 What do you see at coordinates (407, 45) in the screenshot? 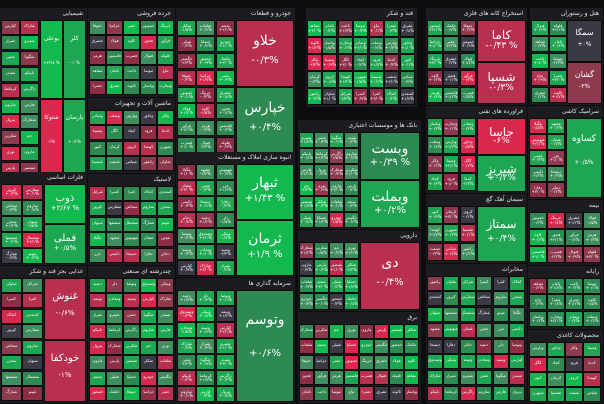
I see `stock-tile: وخاور +۱/۰%` at bounding box center [407, 45].